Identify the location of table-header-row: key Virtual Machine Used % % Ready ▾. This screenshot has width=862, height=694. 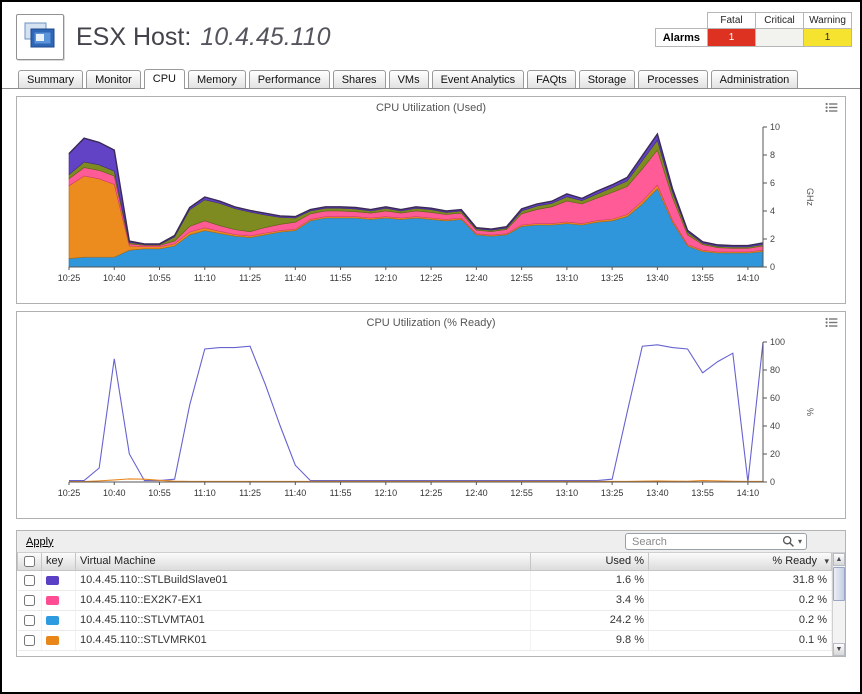
(424, 562).